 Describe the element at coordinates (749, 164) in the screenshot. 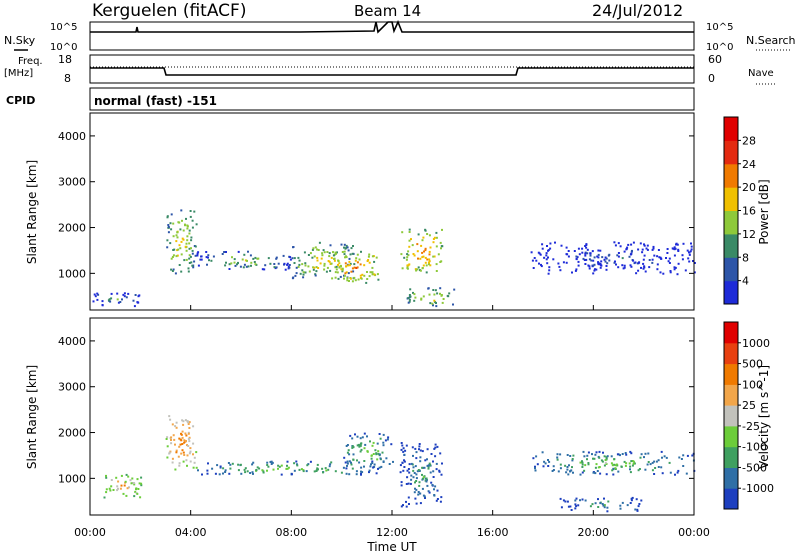

I see `colorbar-tick-label: 24` at that location.